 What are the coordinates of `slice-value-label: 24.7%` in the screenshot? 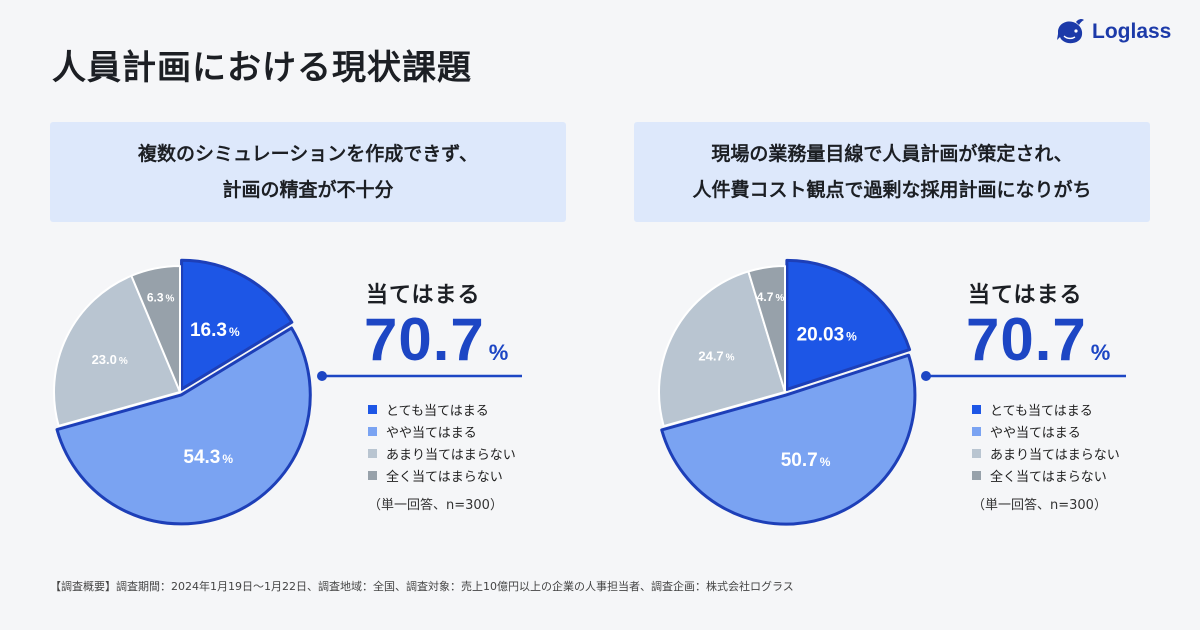 It's located at (716, 355).